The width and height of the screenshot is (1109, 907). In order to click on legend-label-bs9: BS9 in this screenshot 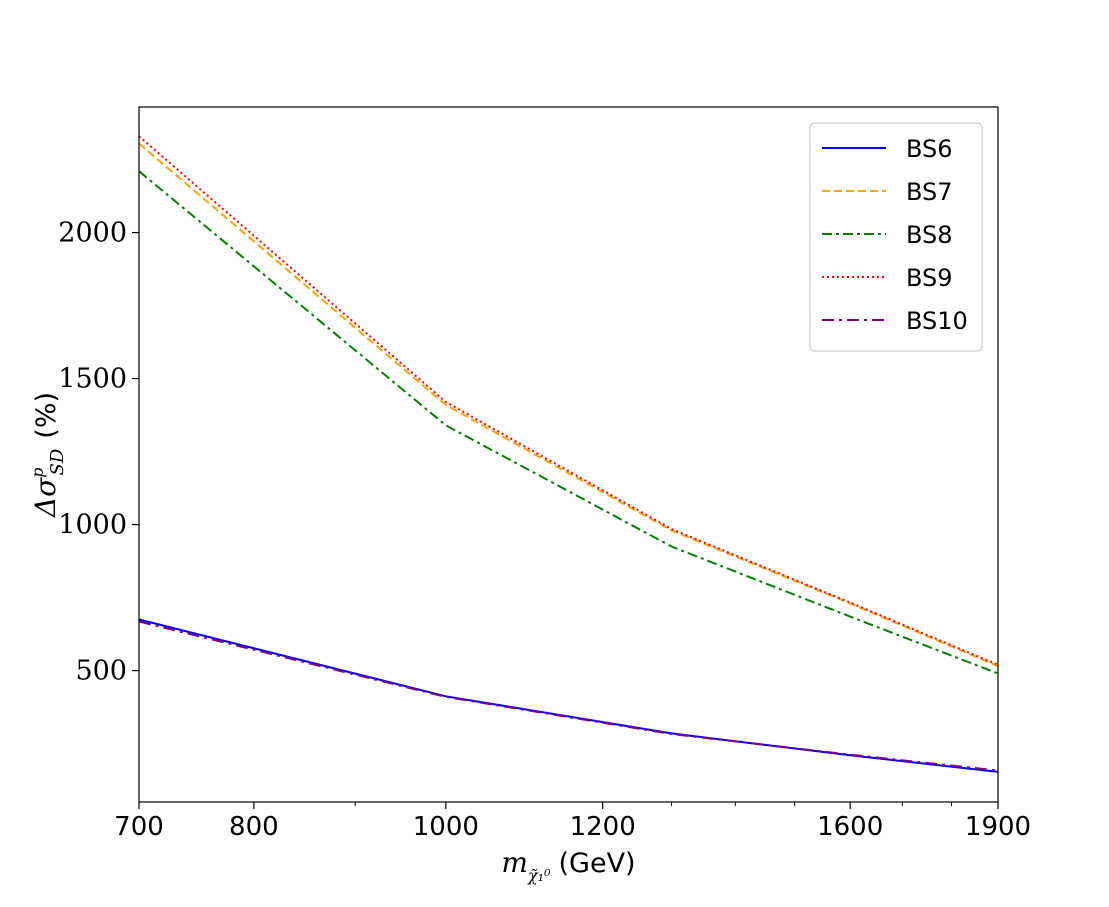, I will do `click(929, 278)`.